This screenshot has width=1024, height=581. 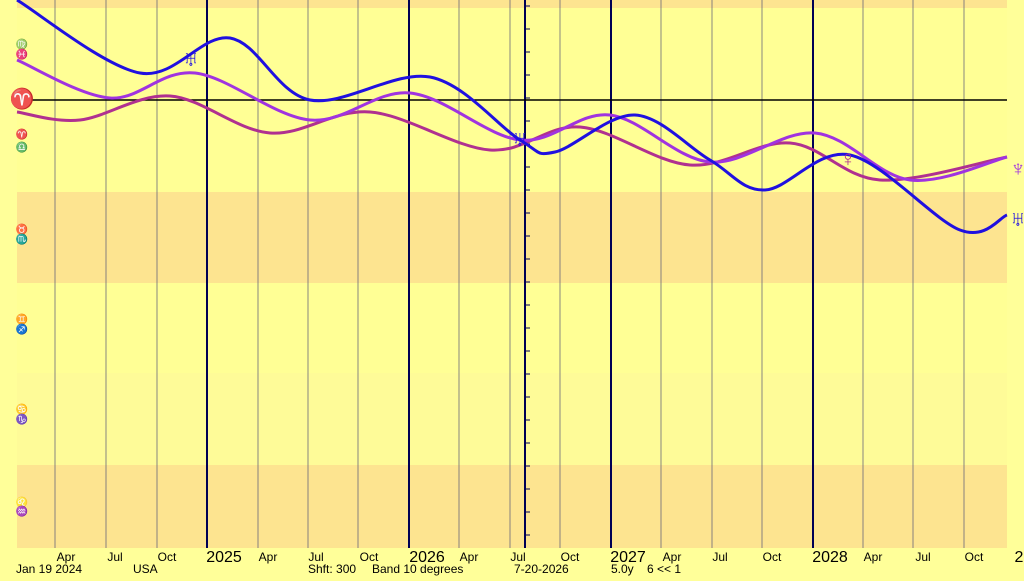 What do you see at coordinates (541, 569) in the screenshot?
I see `footer-text: 7-20-2026` at bounding box center [541, 569].